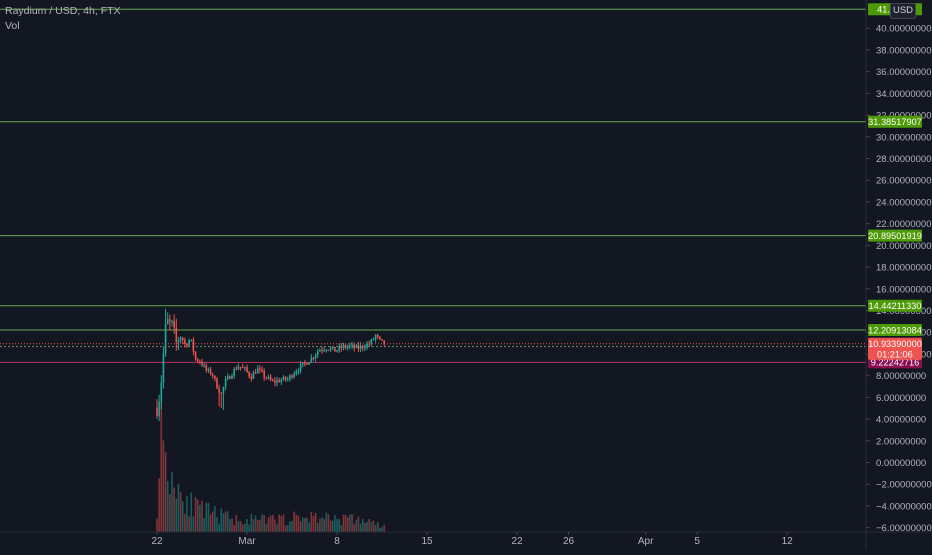 The height and width of the screenshot is (555, 932). Describe the element at coordinates (903, 50) in the screenshot. I see `y-tick-label: 38.00000000` at that location.